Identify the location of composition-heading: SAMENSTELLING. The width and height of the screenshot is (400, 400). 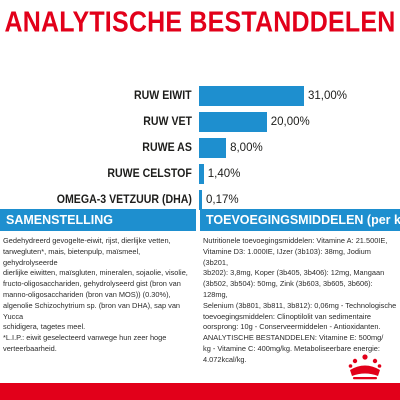
(98, 220).